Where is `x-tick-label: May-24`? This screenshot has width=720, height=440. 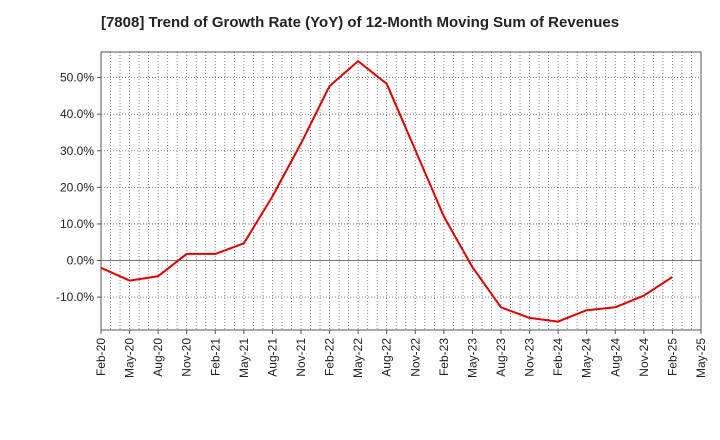 x-tick-label: May-24 is located at coordinates (587, 358).